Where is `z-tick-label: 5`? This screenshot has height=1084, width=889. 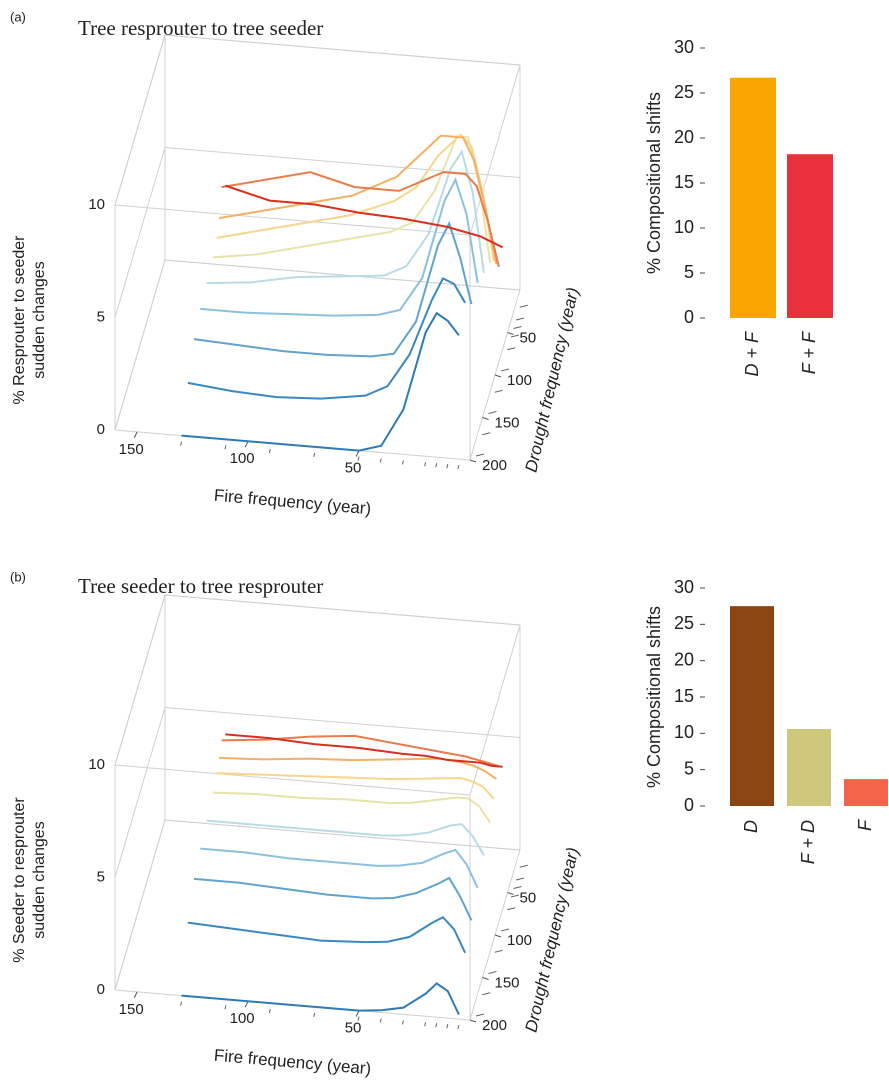 z-tick-label: 5 is located at coordinates (101, 876).